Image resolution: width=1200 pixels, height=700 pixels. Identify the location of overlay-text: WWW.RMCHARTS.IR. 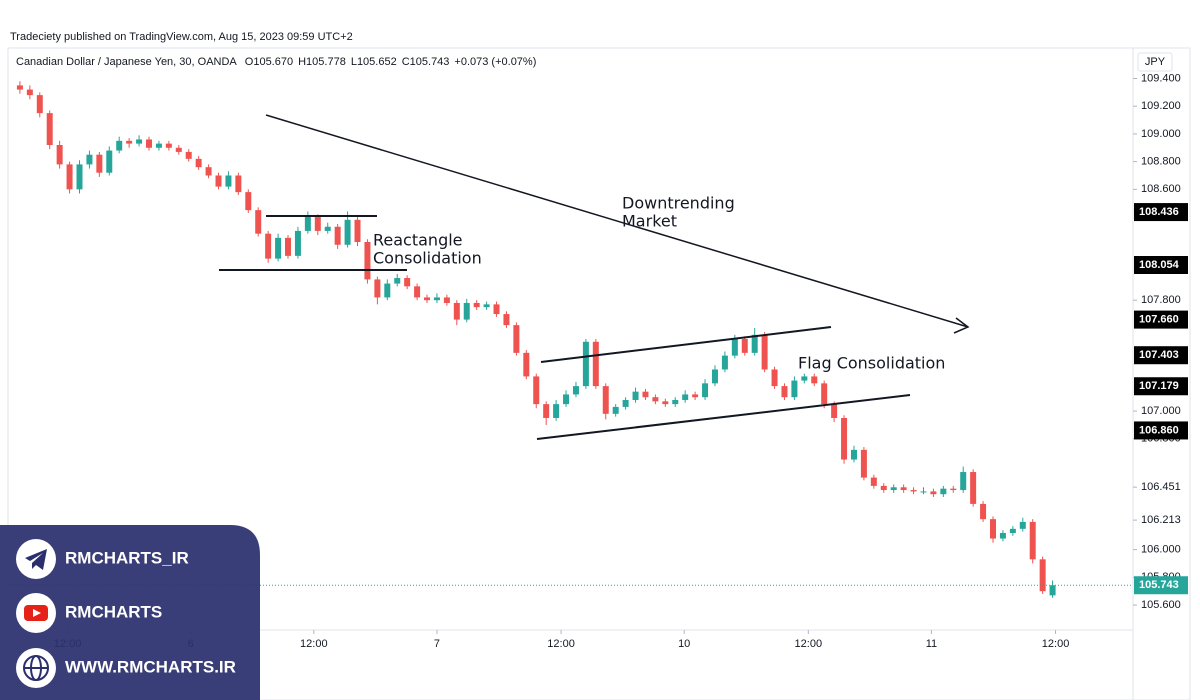
(150, 666).